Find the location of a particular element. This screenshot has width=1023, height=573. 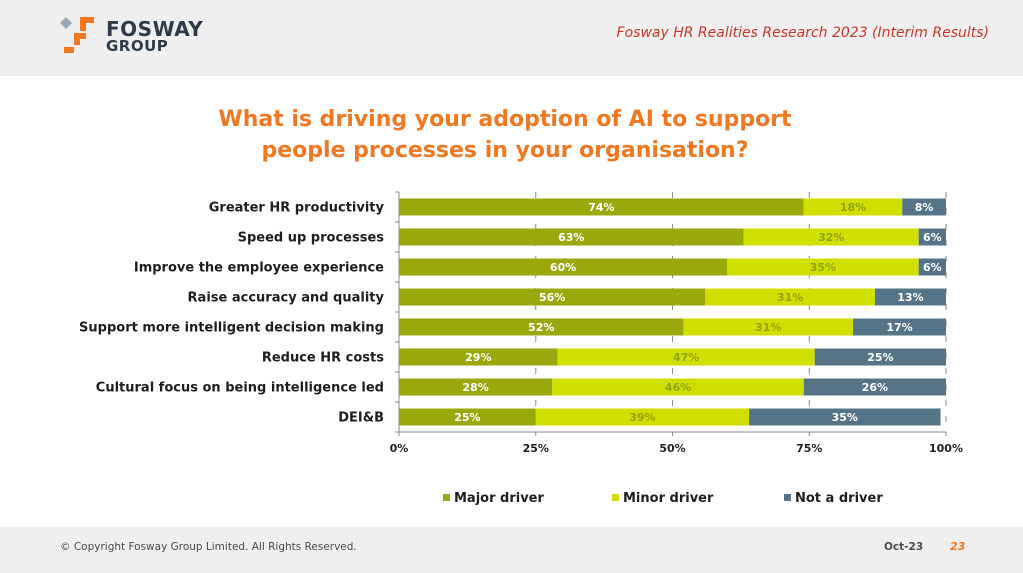

data-label-minor-2: 35% is located at coordinates (823, 267).